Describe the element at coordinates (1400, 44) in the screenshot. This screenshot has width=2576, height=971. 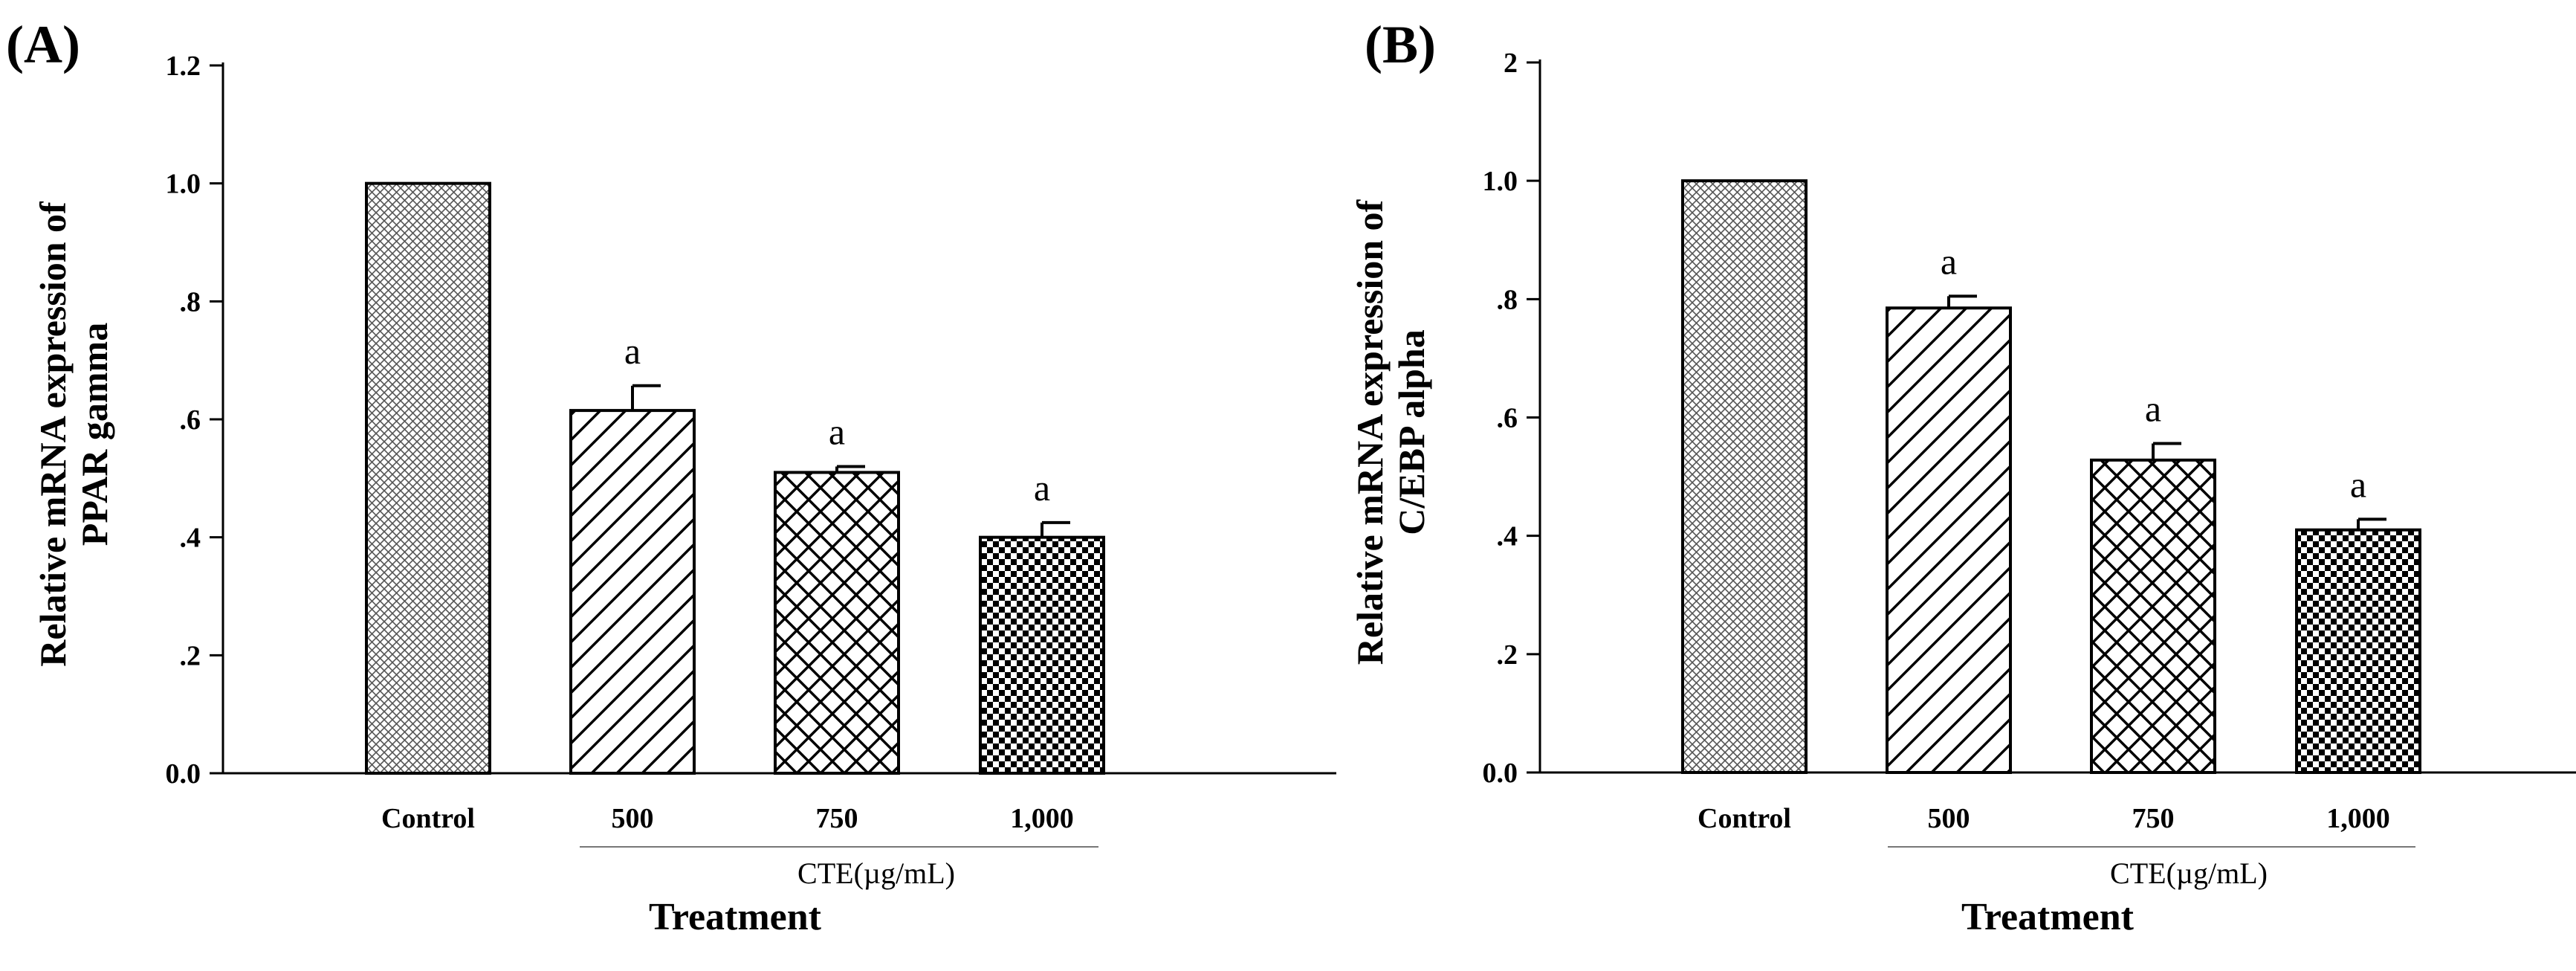
I see `panel-label: (B)` at that location.